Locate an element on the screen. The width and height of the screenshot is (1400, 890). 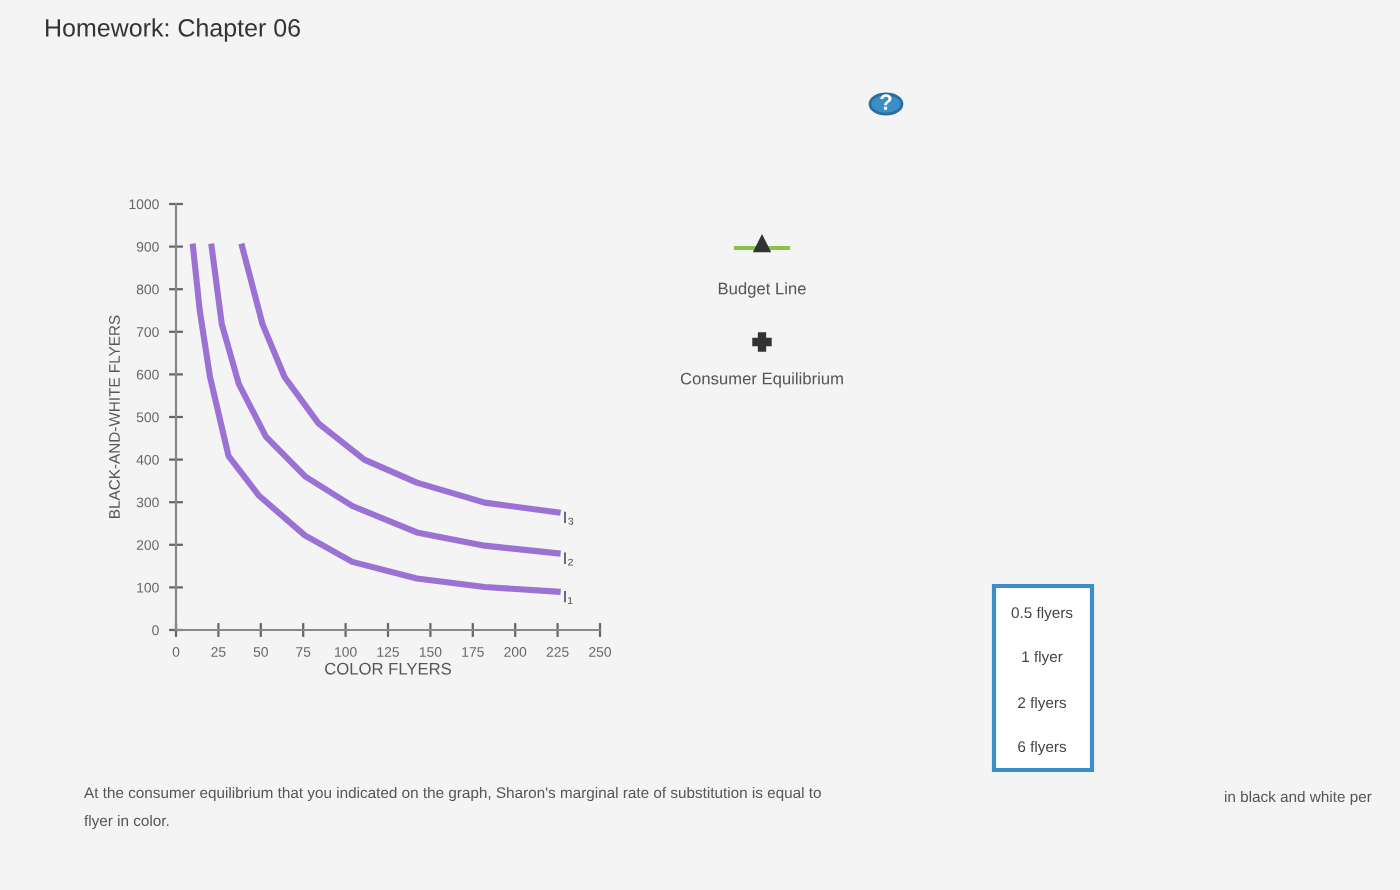
text: Budget Line is located at coordinates (762, 290).